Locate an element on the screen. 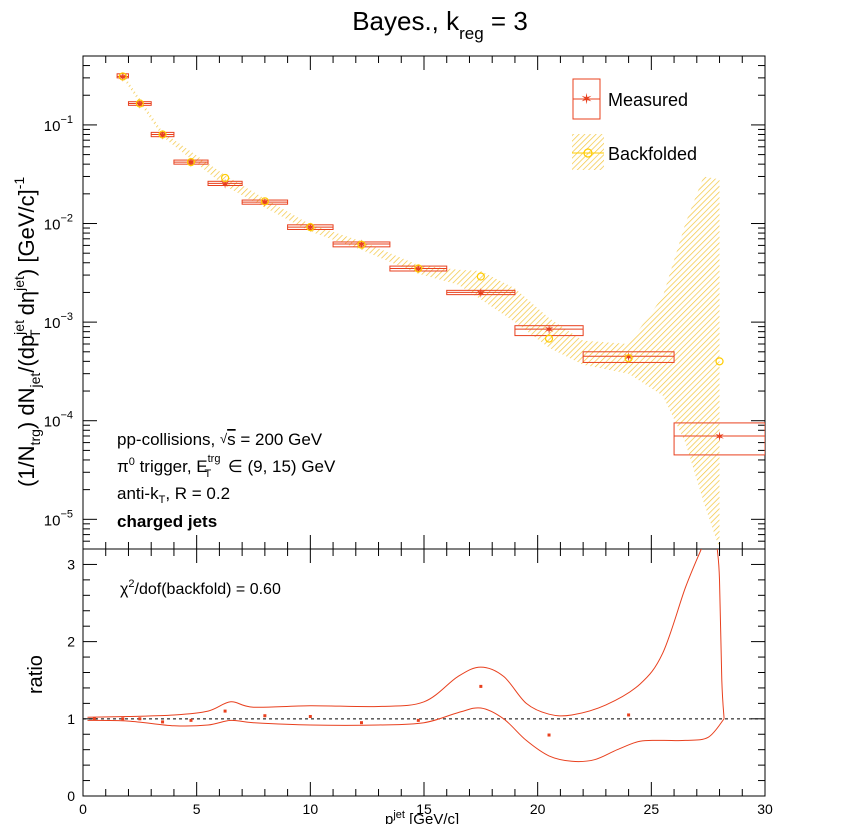 The image size is (848, 829). legend: ✶ Measured Backfolded is located at coordinates (634, 124).